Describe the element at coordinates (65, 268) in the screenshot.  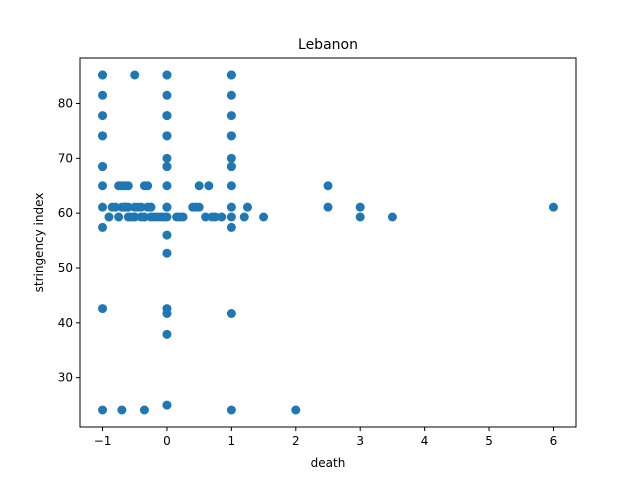
I see `y-tick-label: 50` at that location.